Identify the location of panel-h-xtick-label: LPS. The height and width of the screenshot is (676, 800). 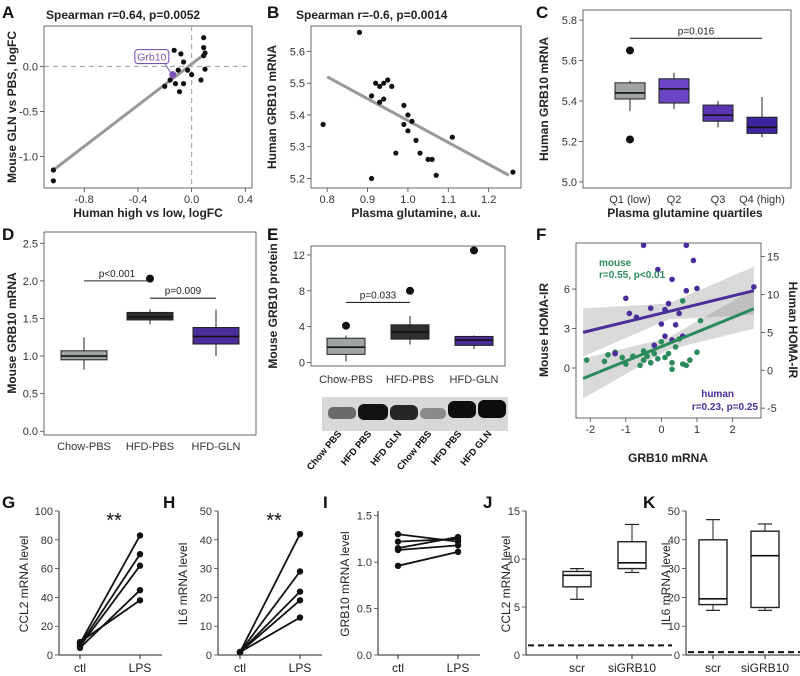
(300, 668).